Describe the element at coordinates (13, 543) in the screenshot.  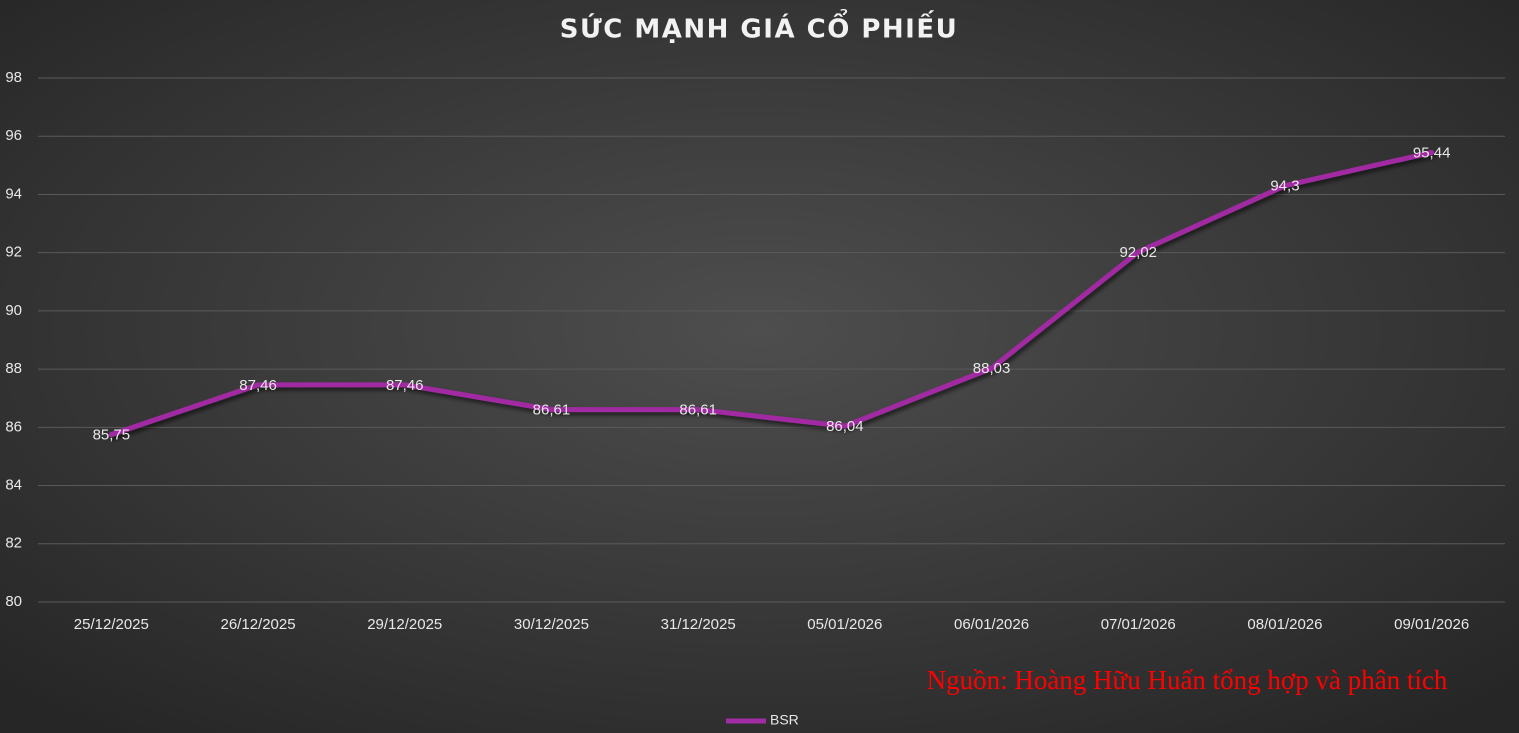
I see `y-tick-label: 82` at that location.